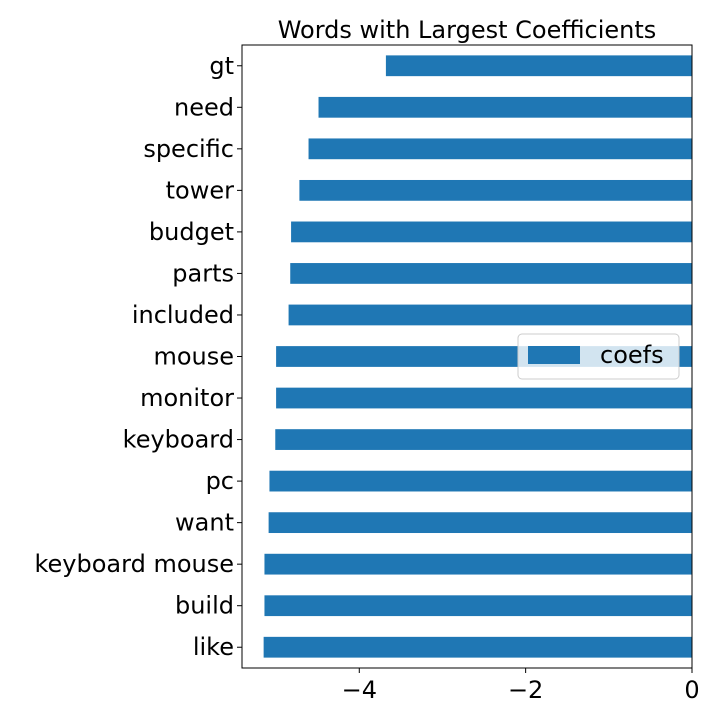 The height and width of the screenshot is (720, 720). Describe the element at coordinates (204, 523) in the screenshot. I see `y-tick-label: want` at that location.